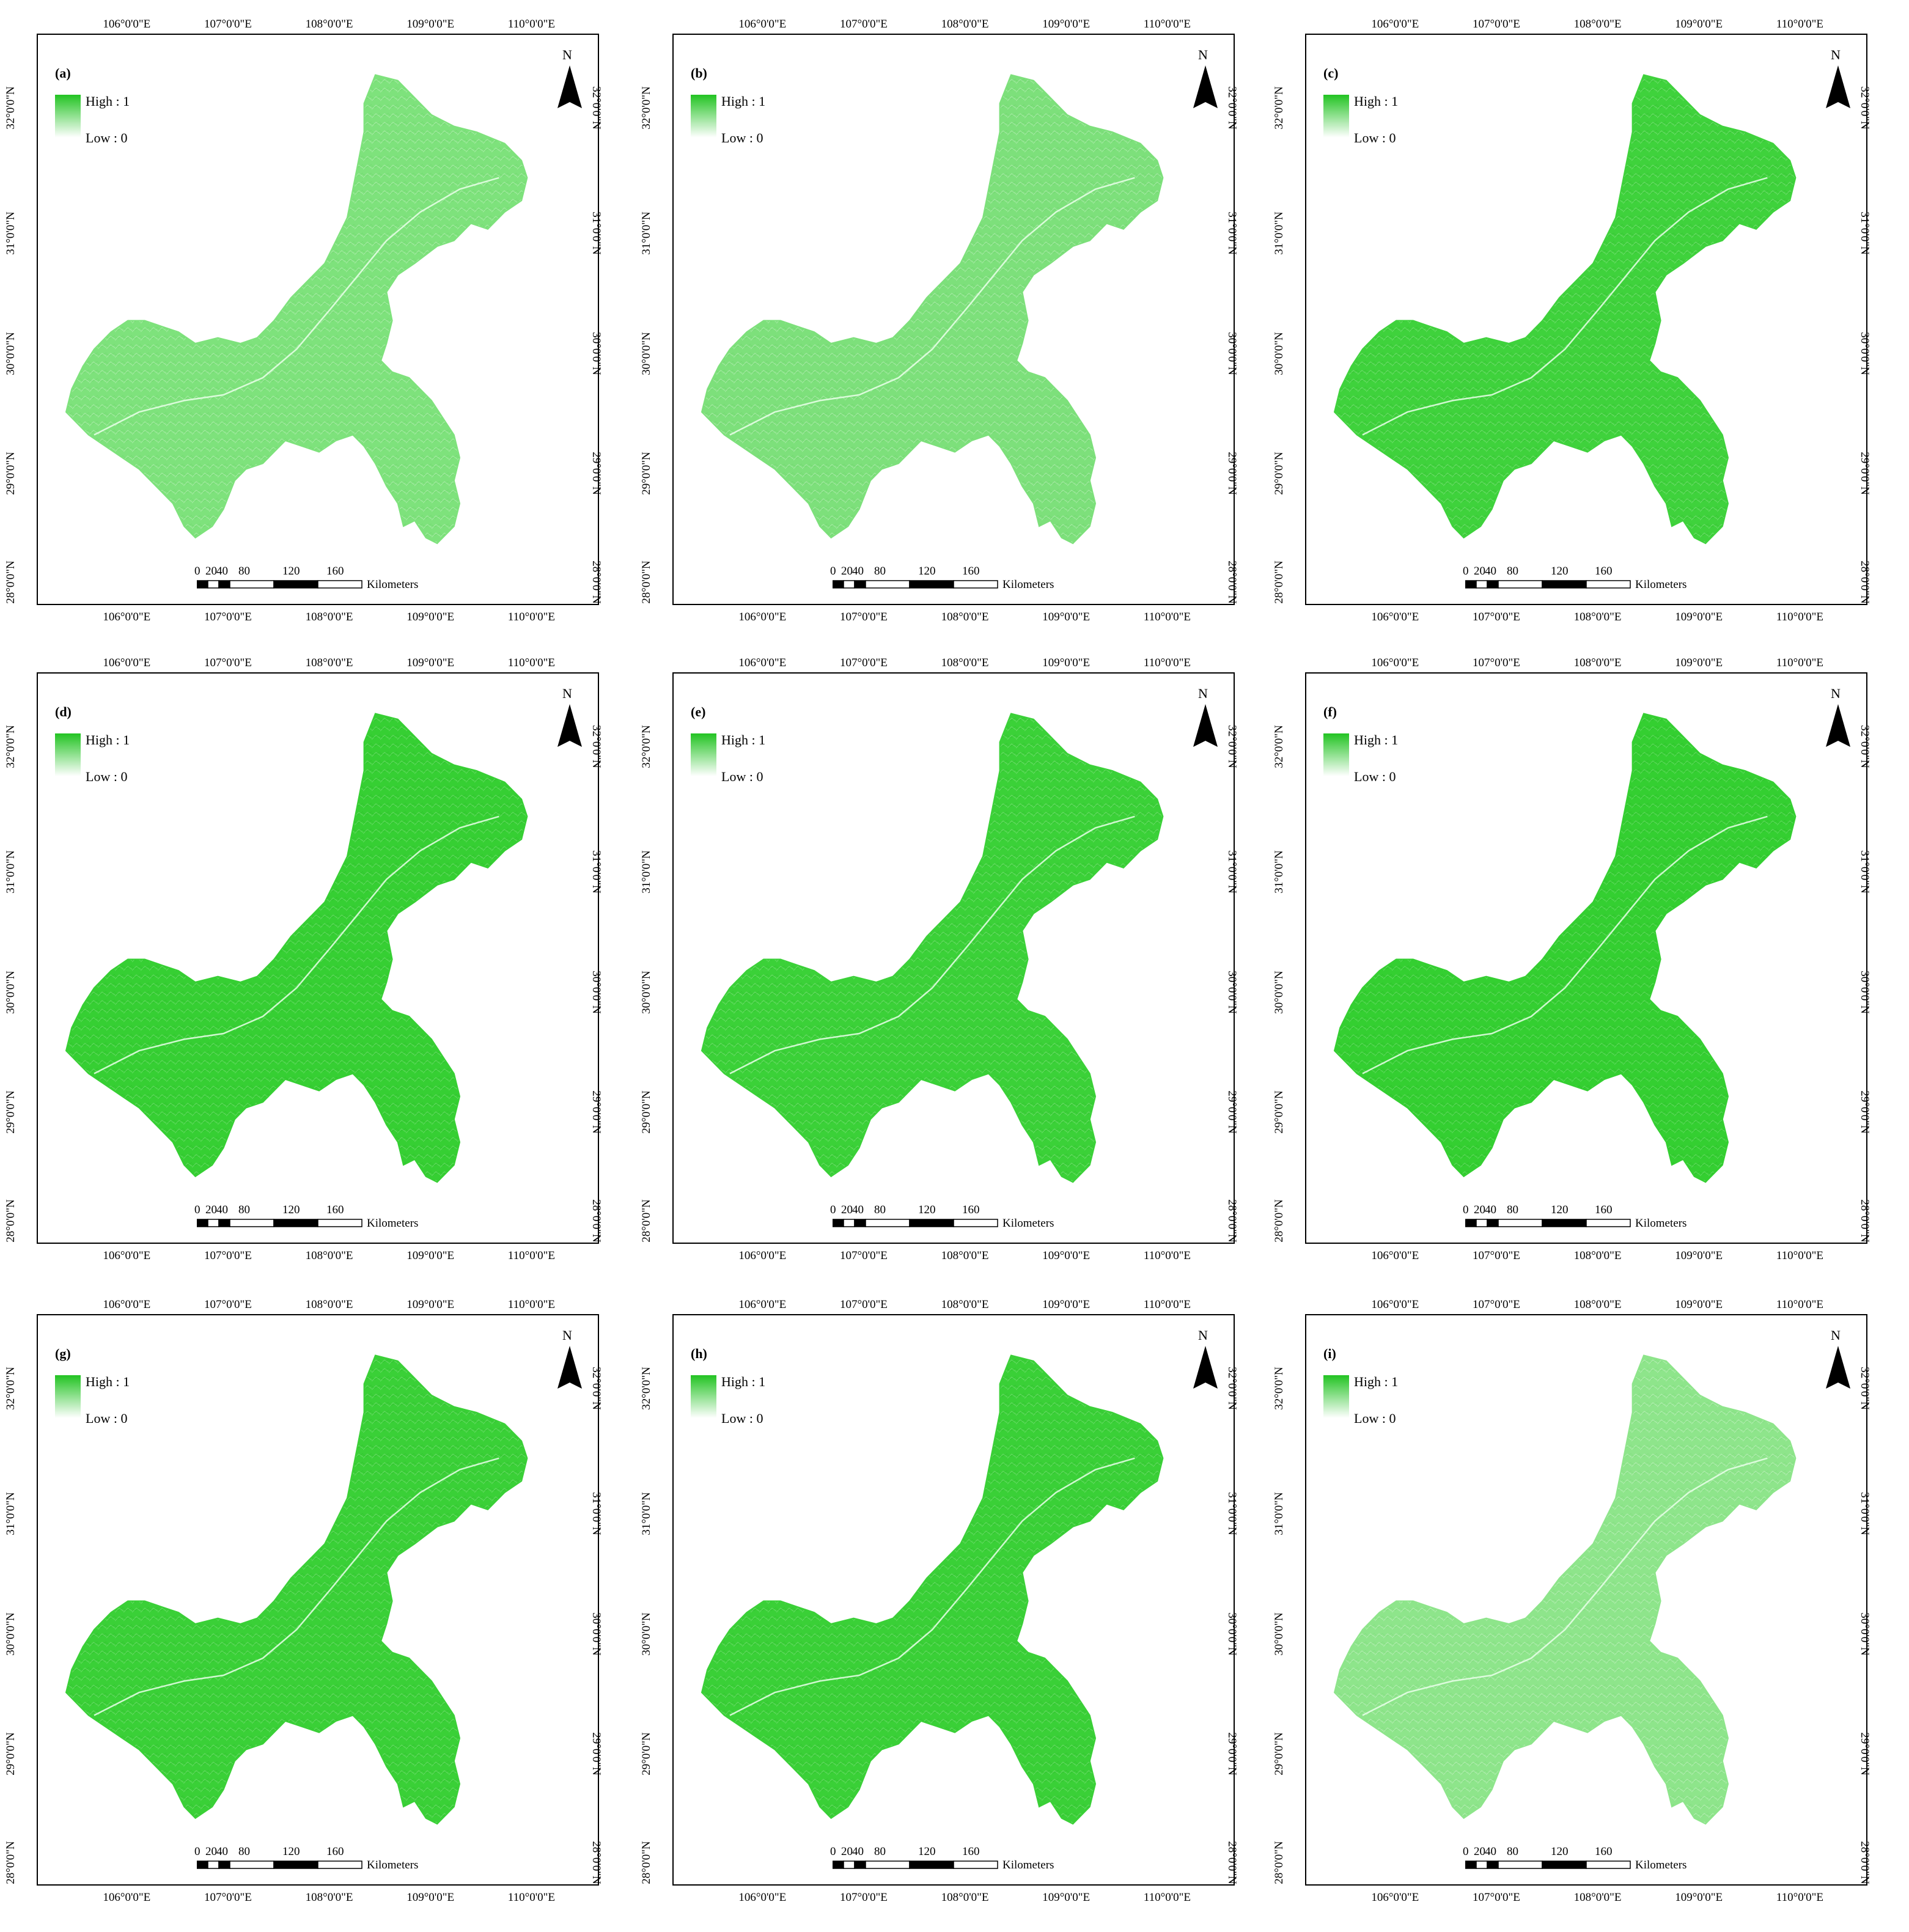 This screenshot has height=1932, width=1909. Describe the element at coordinates (1231, 353) in the screenshot. I see `latitude-tick-label: 30°0'0"N` at that location.